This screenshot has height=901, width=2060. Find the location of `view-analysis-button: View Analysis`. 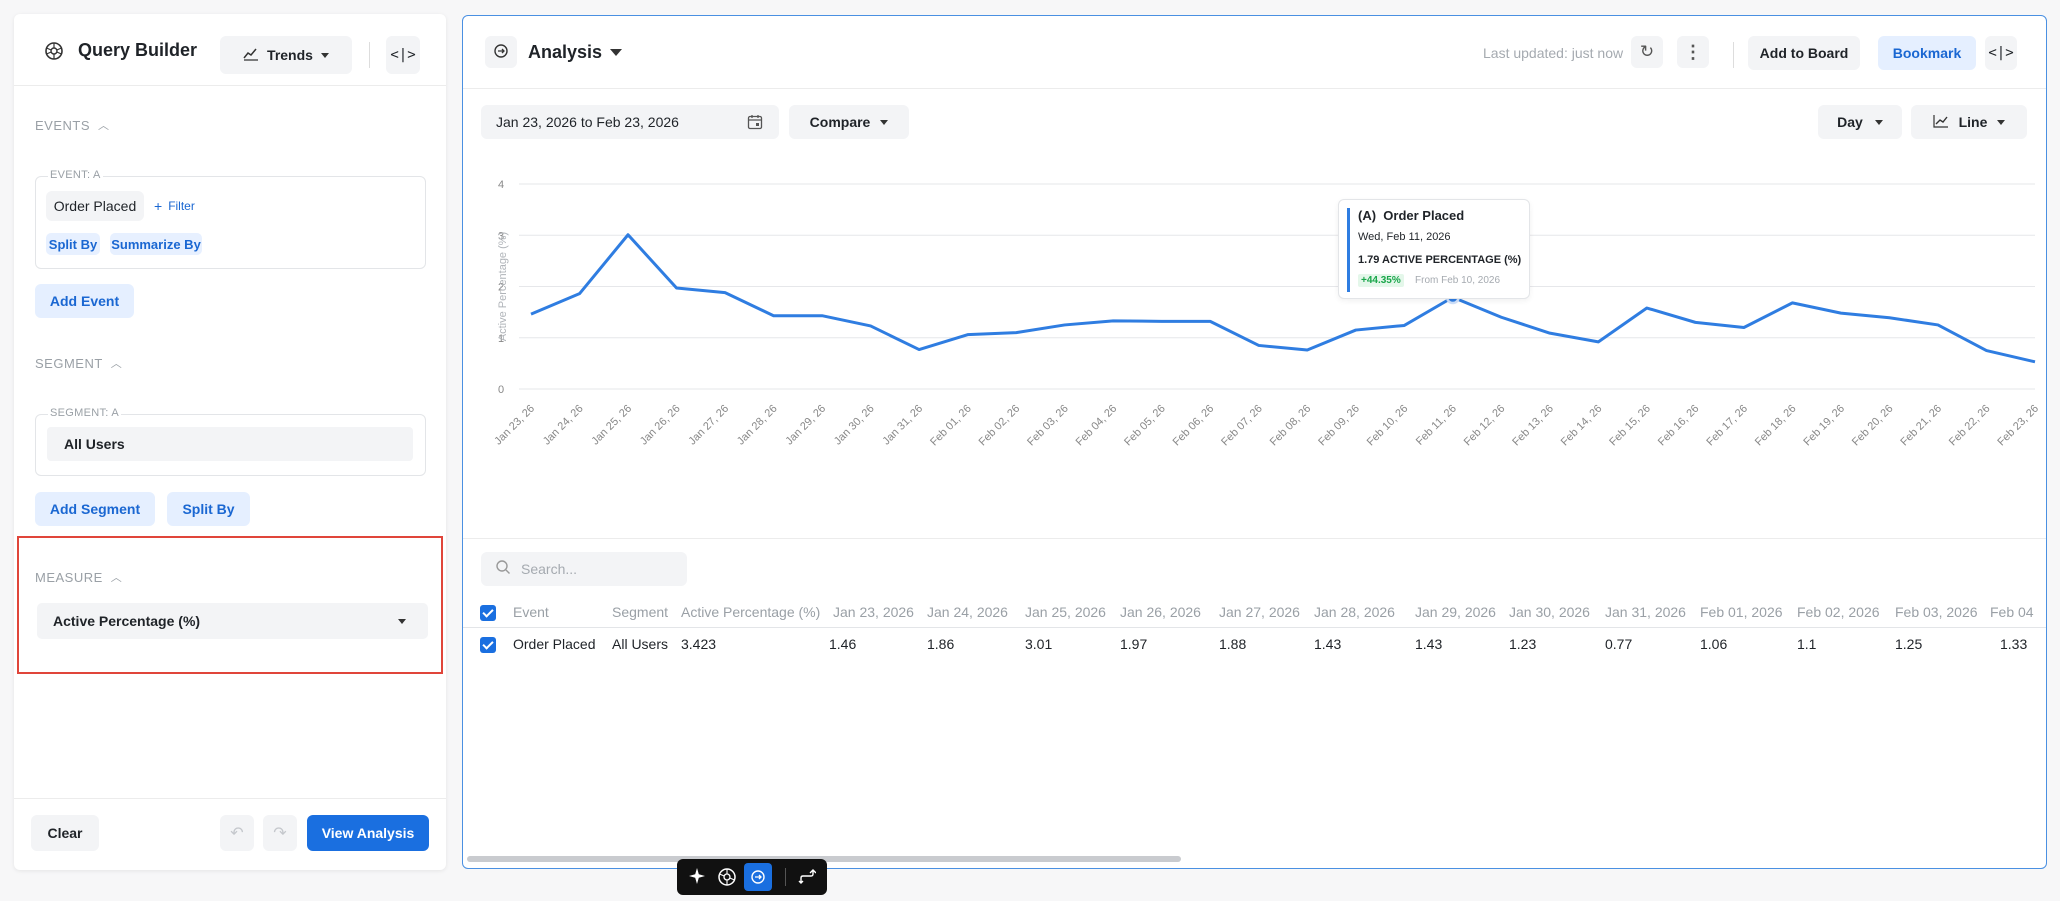

view-analysis-button: View Analysis is located at coordinates (368, 833).